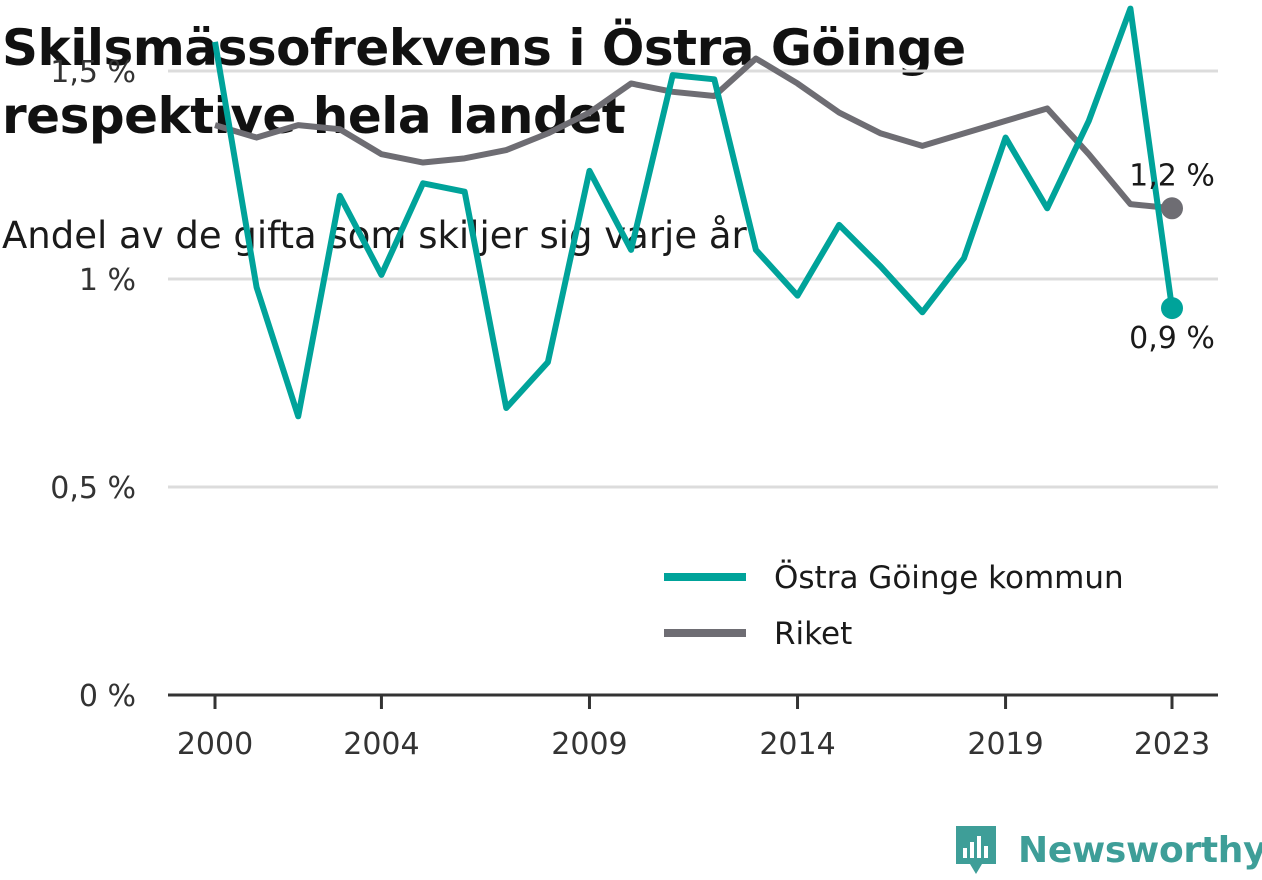 The width and height of the screenshot is (1262, 880). I want to click on x-tick-label: 2000, so click(215, 744).